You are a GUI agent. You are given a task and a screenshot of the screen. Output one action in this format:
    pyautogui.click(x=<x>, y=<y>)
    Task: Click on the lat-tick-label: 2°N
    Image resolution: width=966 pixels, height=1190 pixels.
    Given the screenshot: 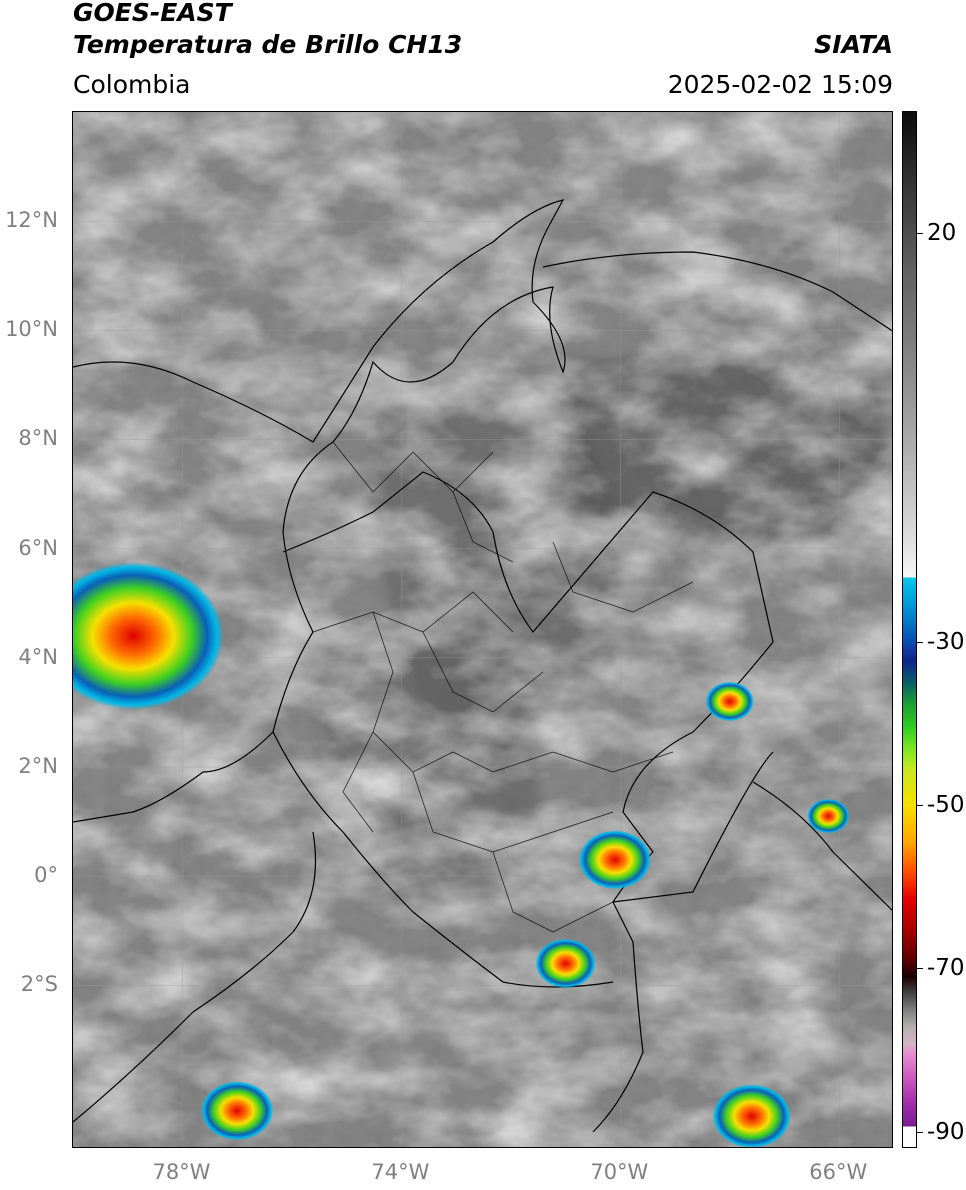 What is the action you would take?
    pyautogui.click(x=38, y=765)
    